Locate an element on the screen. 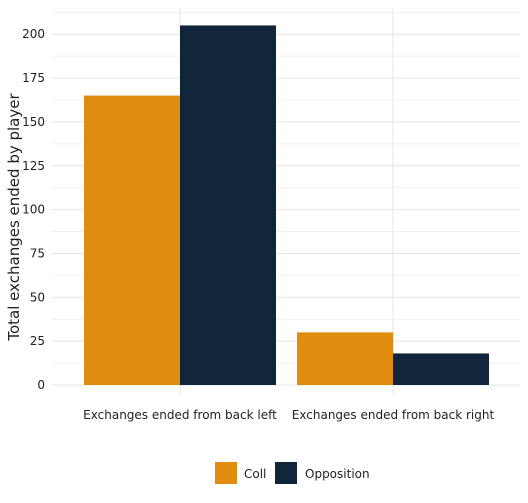  y-tick-label: 75 is located at coordinates (37, 253).